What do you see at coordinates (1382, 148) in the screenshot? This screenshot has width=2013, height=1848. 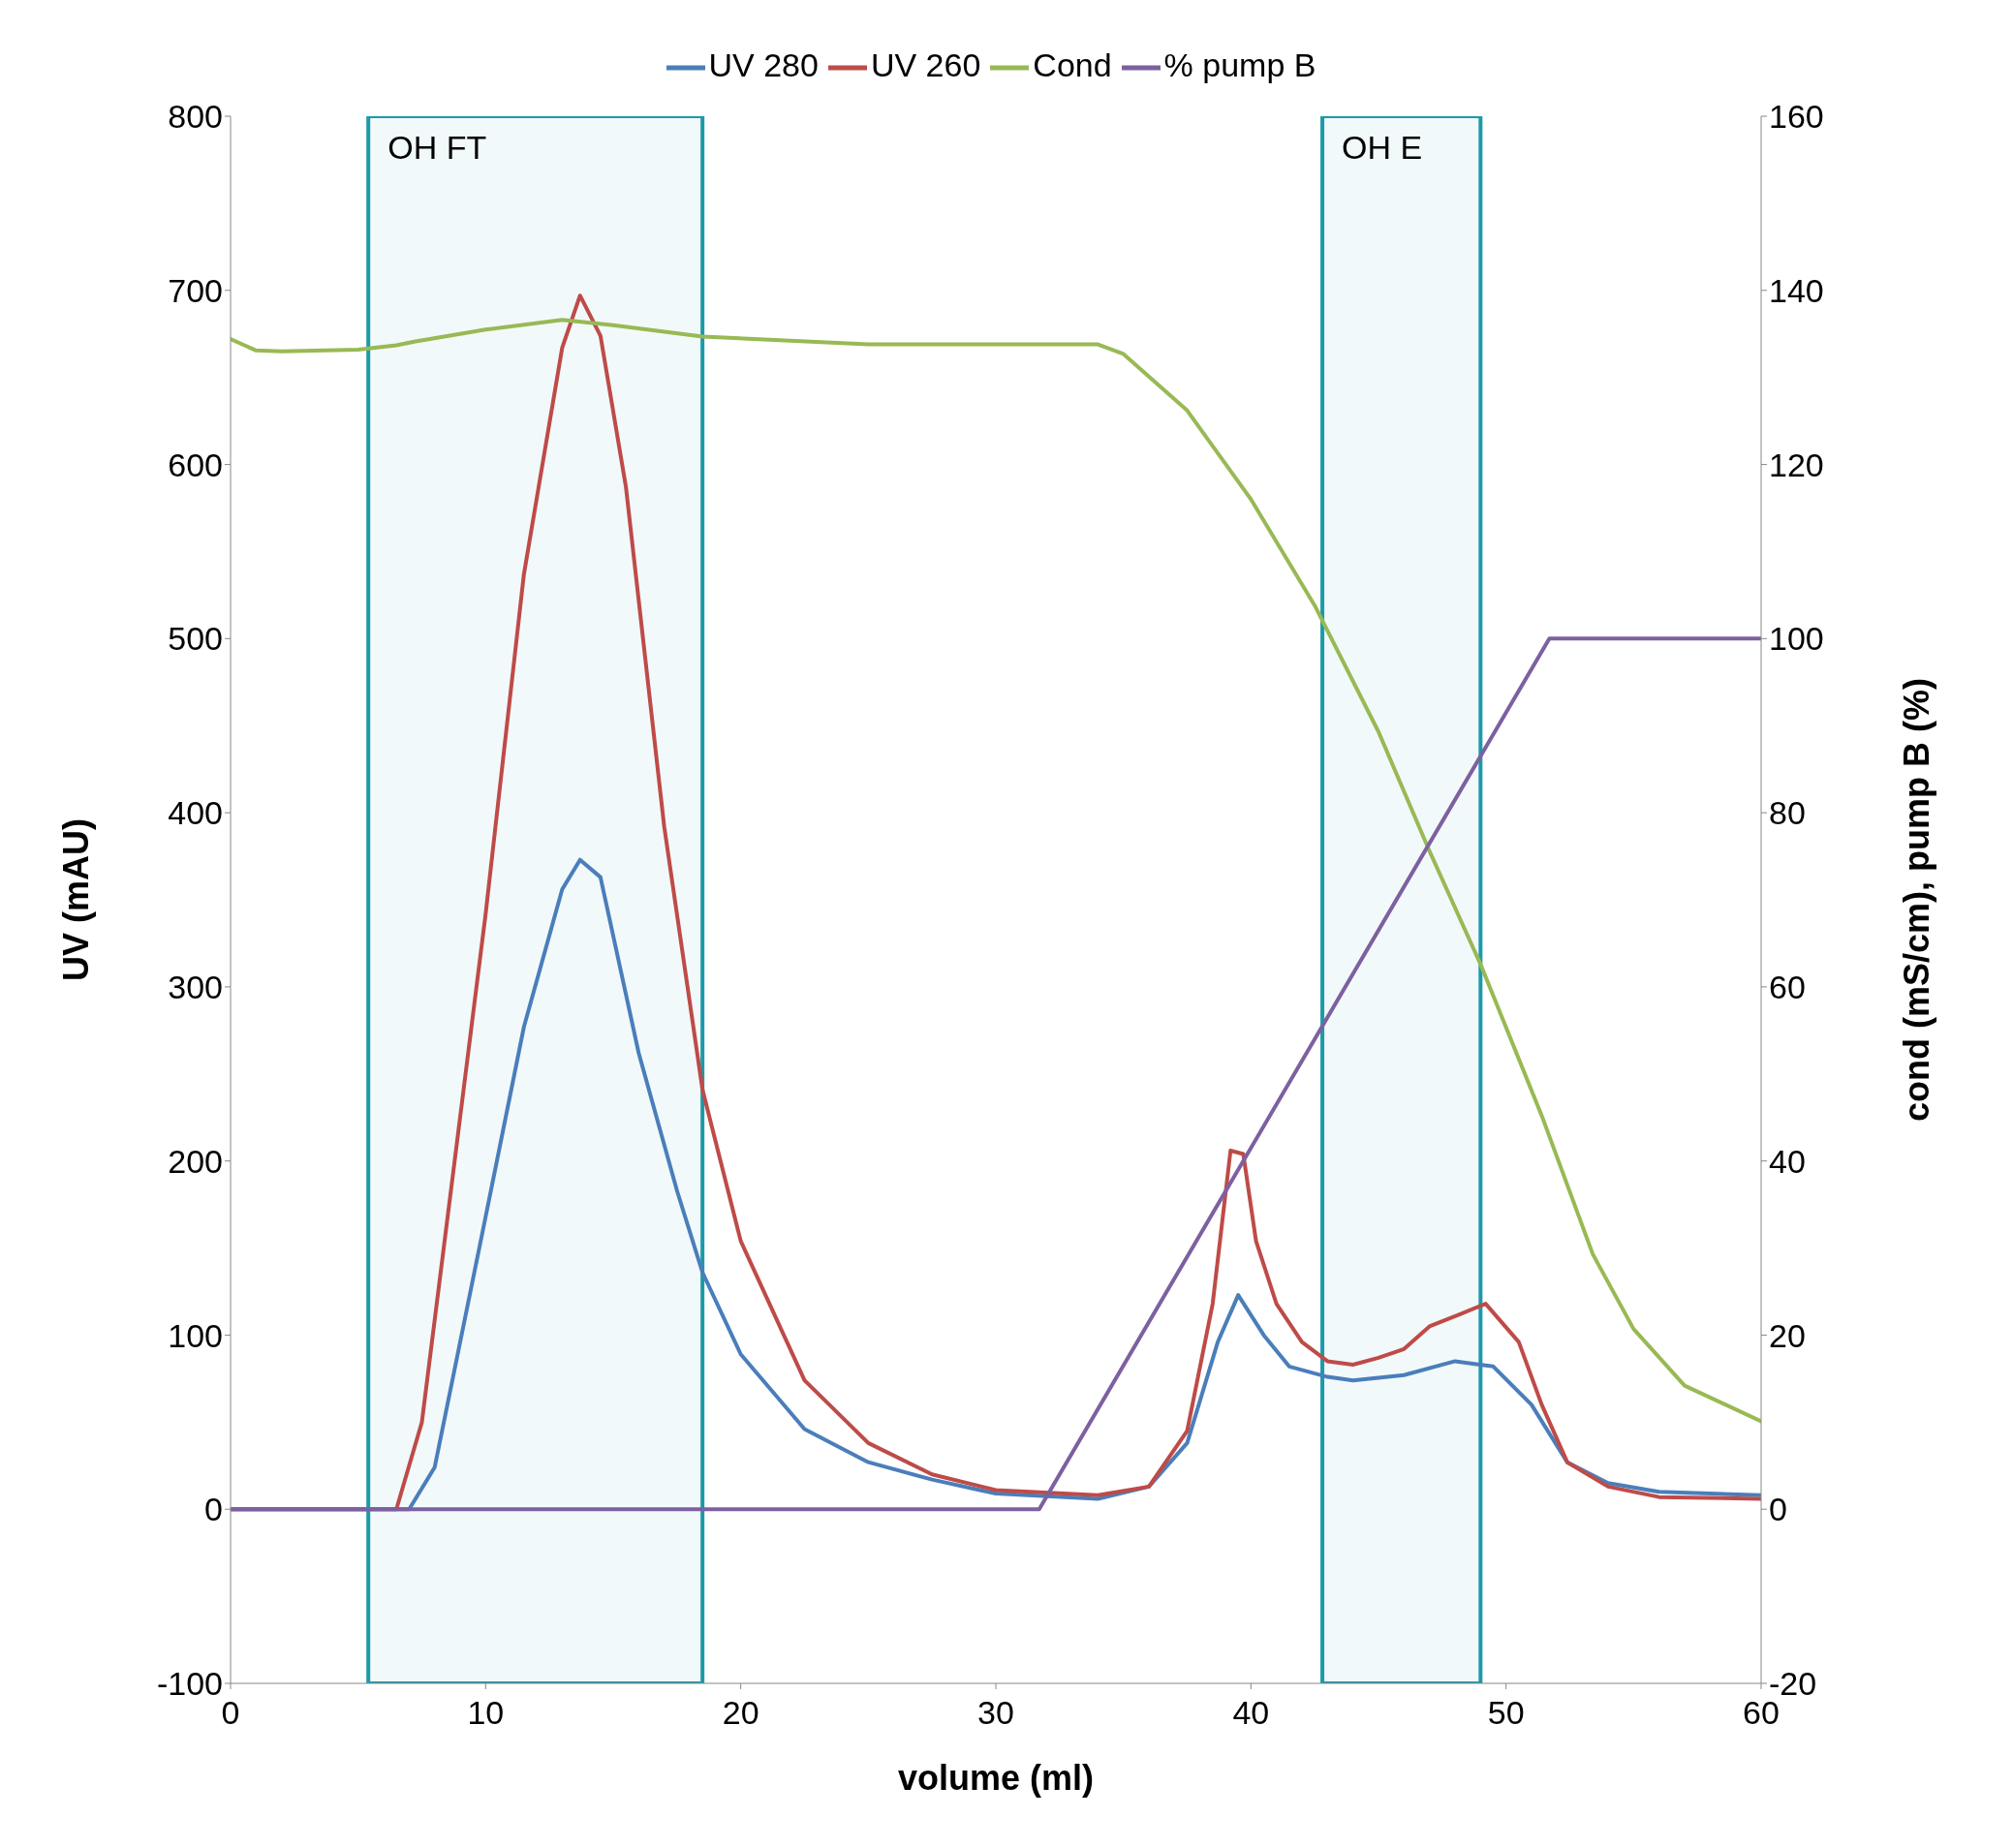 I see `band-label: OH E` at bounding box center [1382, 148].